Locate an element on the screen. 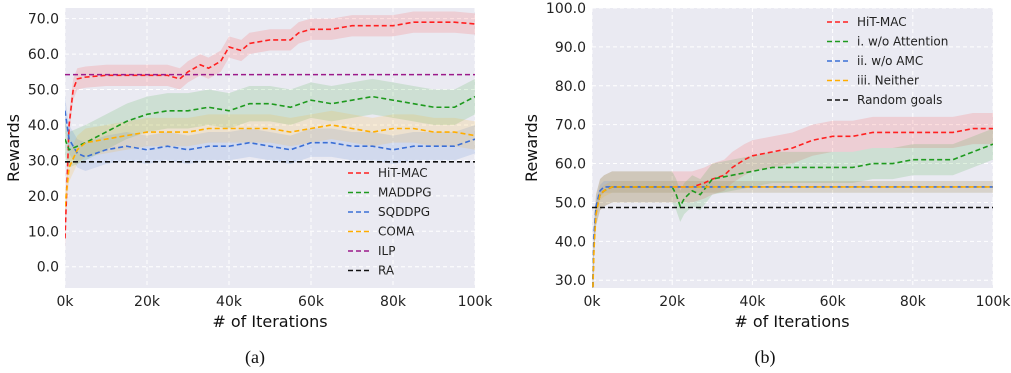 This screenshot has width=1011, height=373. legend-item-ilp: ILP is located at coordinates (371, 251).